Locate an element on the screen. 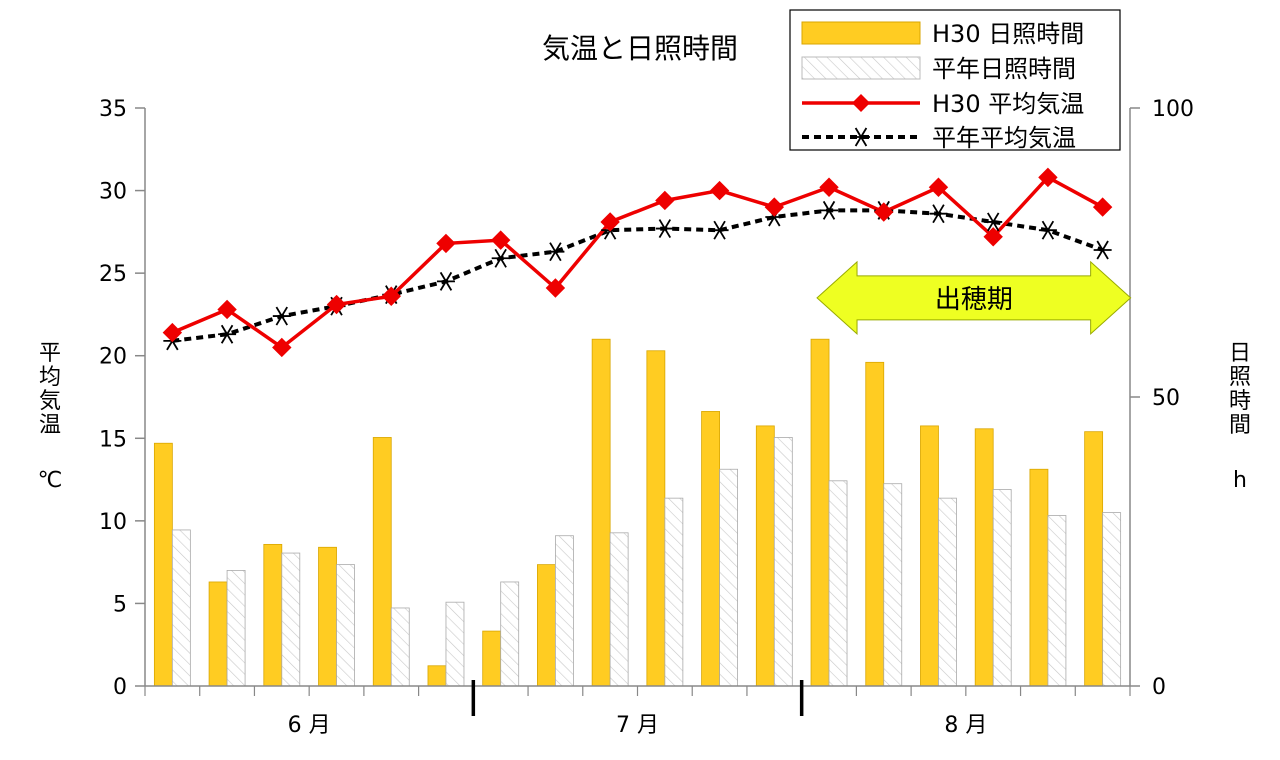  chart-title: 気温と日照時間 is located at coordinates (640, 48).